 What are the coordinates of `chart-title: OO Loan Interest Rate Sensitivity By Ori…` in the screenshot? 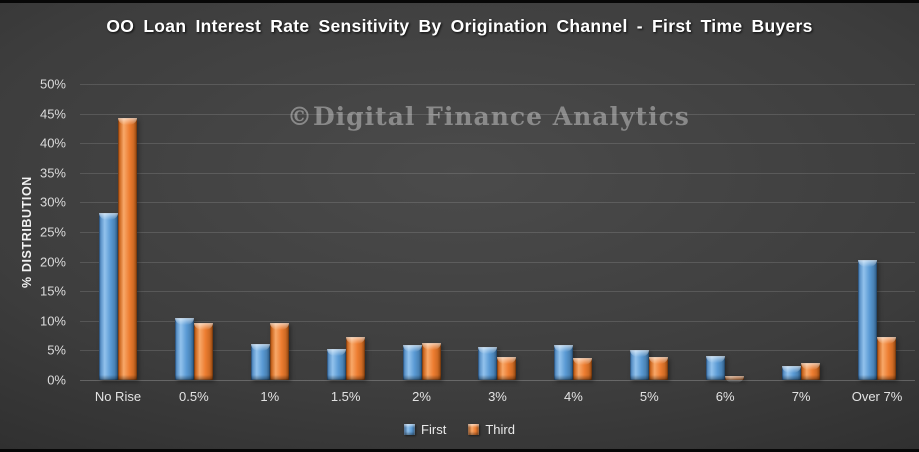 It's located at (459, 26).